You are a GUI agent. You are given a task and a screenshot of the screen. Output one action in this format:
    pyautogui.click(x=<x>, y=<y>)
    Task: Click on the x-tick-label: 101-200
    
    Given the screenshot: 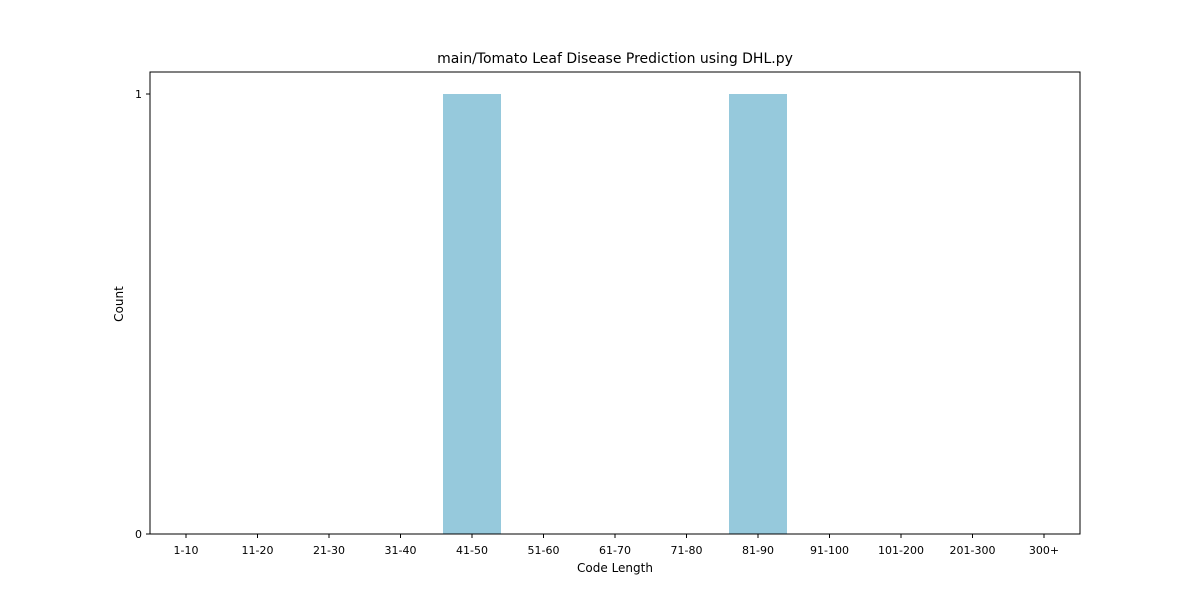 What is the action you would take?
    pyautogui.click(x=901, y=550)
    